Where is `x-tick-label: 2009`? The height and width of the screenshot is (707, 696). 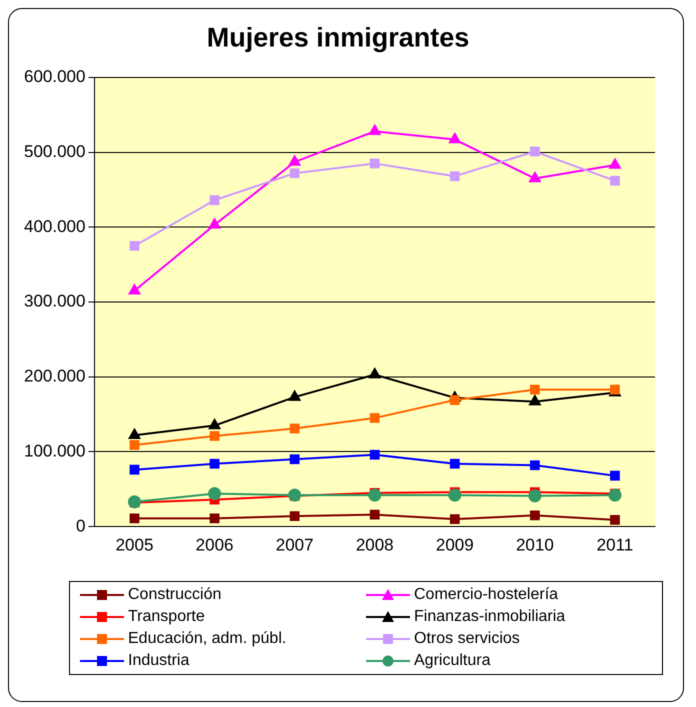 x-tick-label: 2009 is located at coordinates (455, 544).